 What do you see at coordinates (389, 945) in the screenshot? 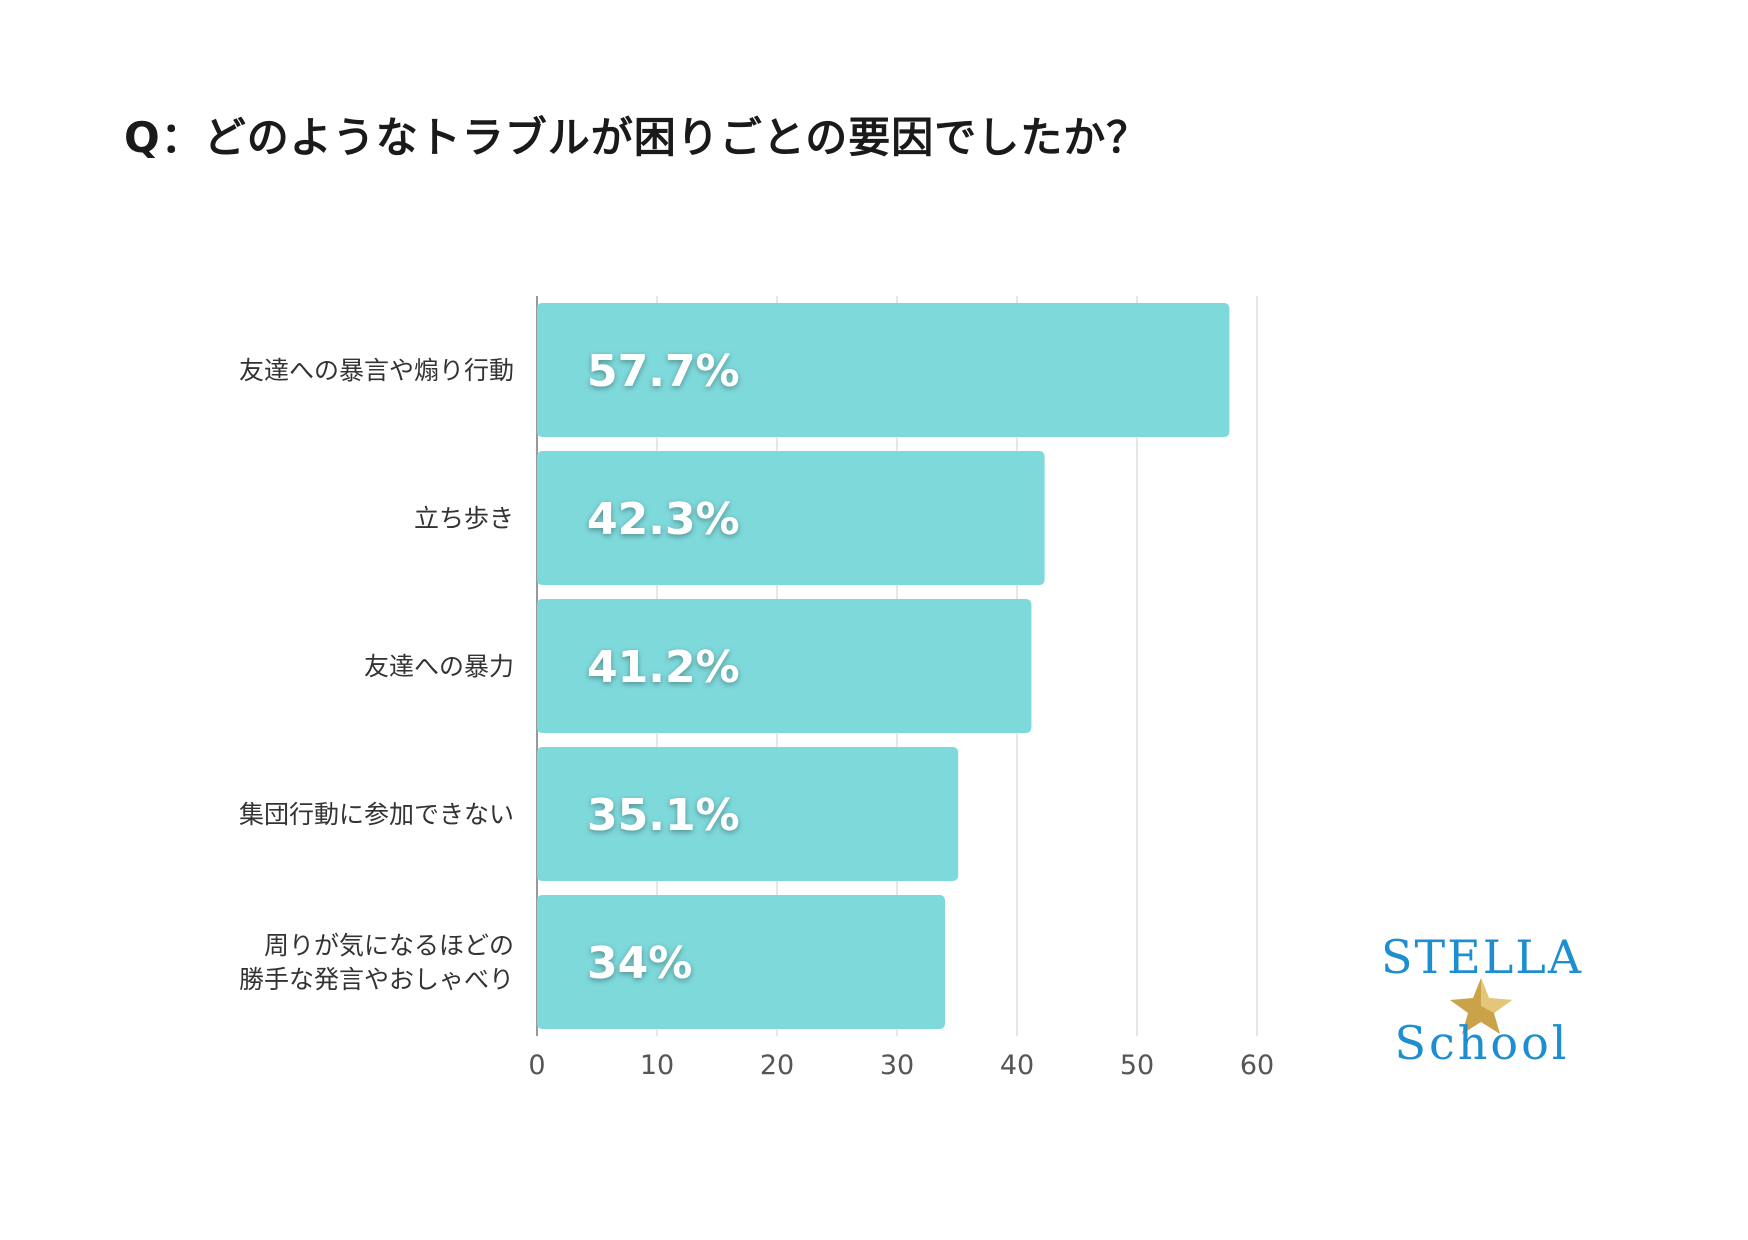
I see `category-label: 周りが気になるほどの` at bounding box center [389, 945].